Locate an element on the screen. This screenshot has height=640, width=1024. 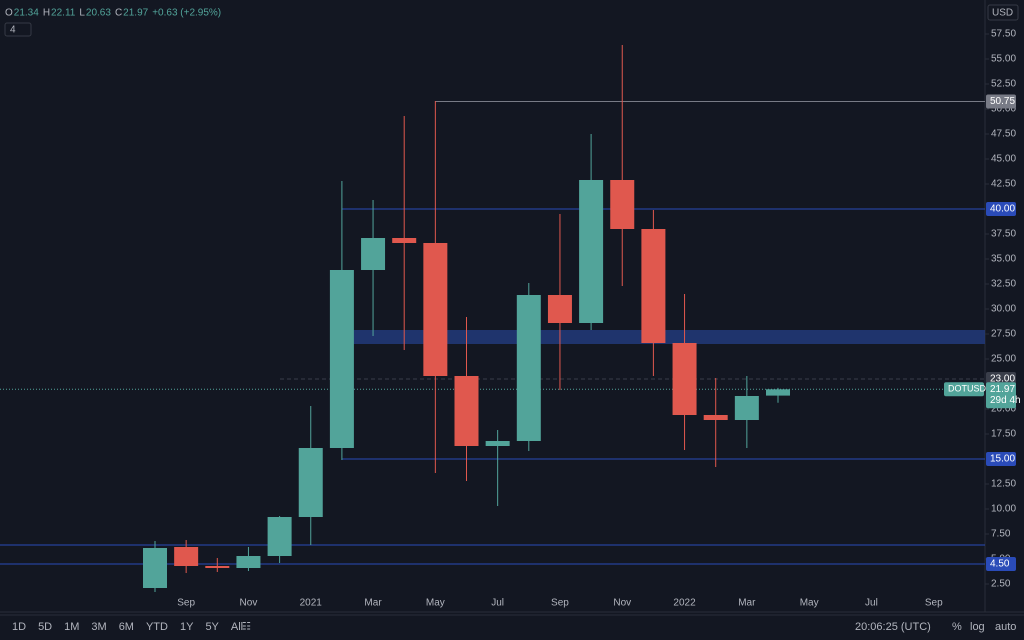
y-tick-label: 50.00 is located at coordinates (1003, 109).